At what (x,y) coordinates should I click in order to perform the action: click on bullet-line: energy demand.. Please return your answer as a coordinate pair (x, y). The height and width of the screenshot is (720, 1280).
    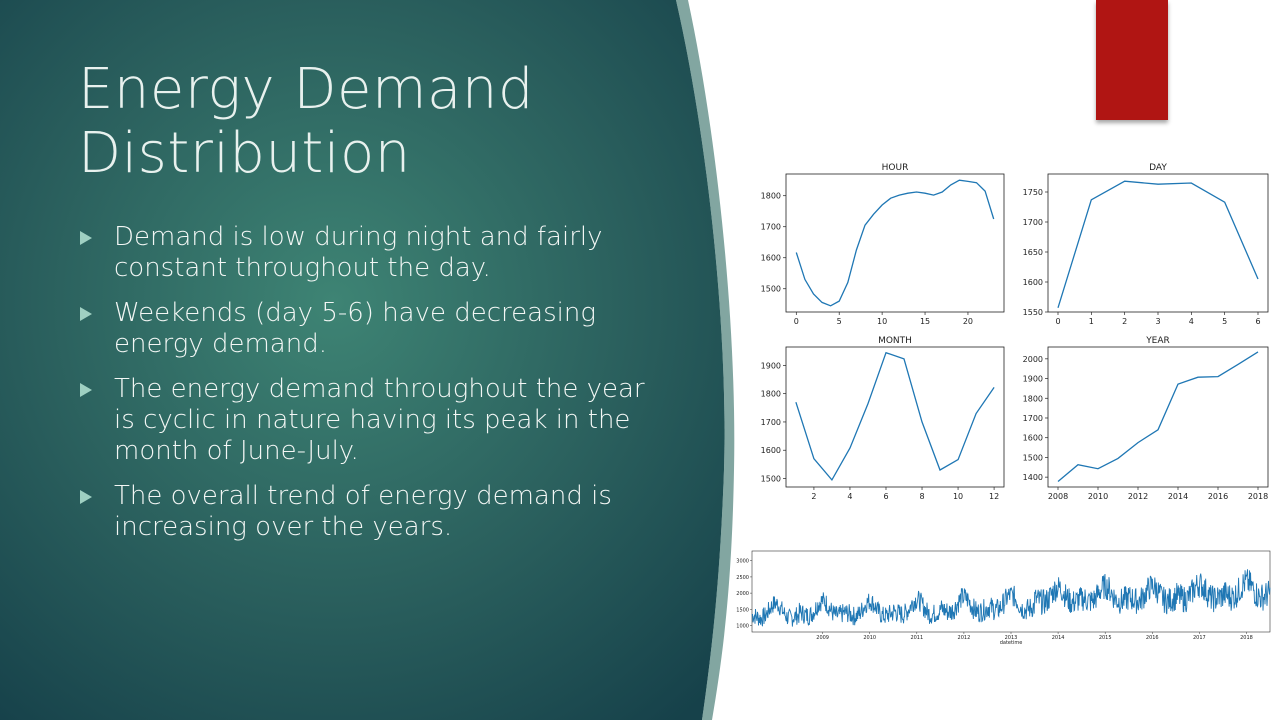
    Looking at the image, I should click on (220, 344).